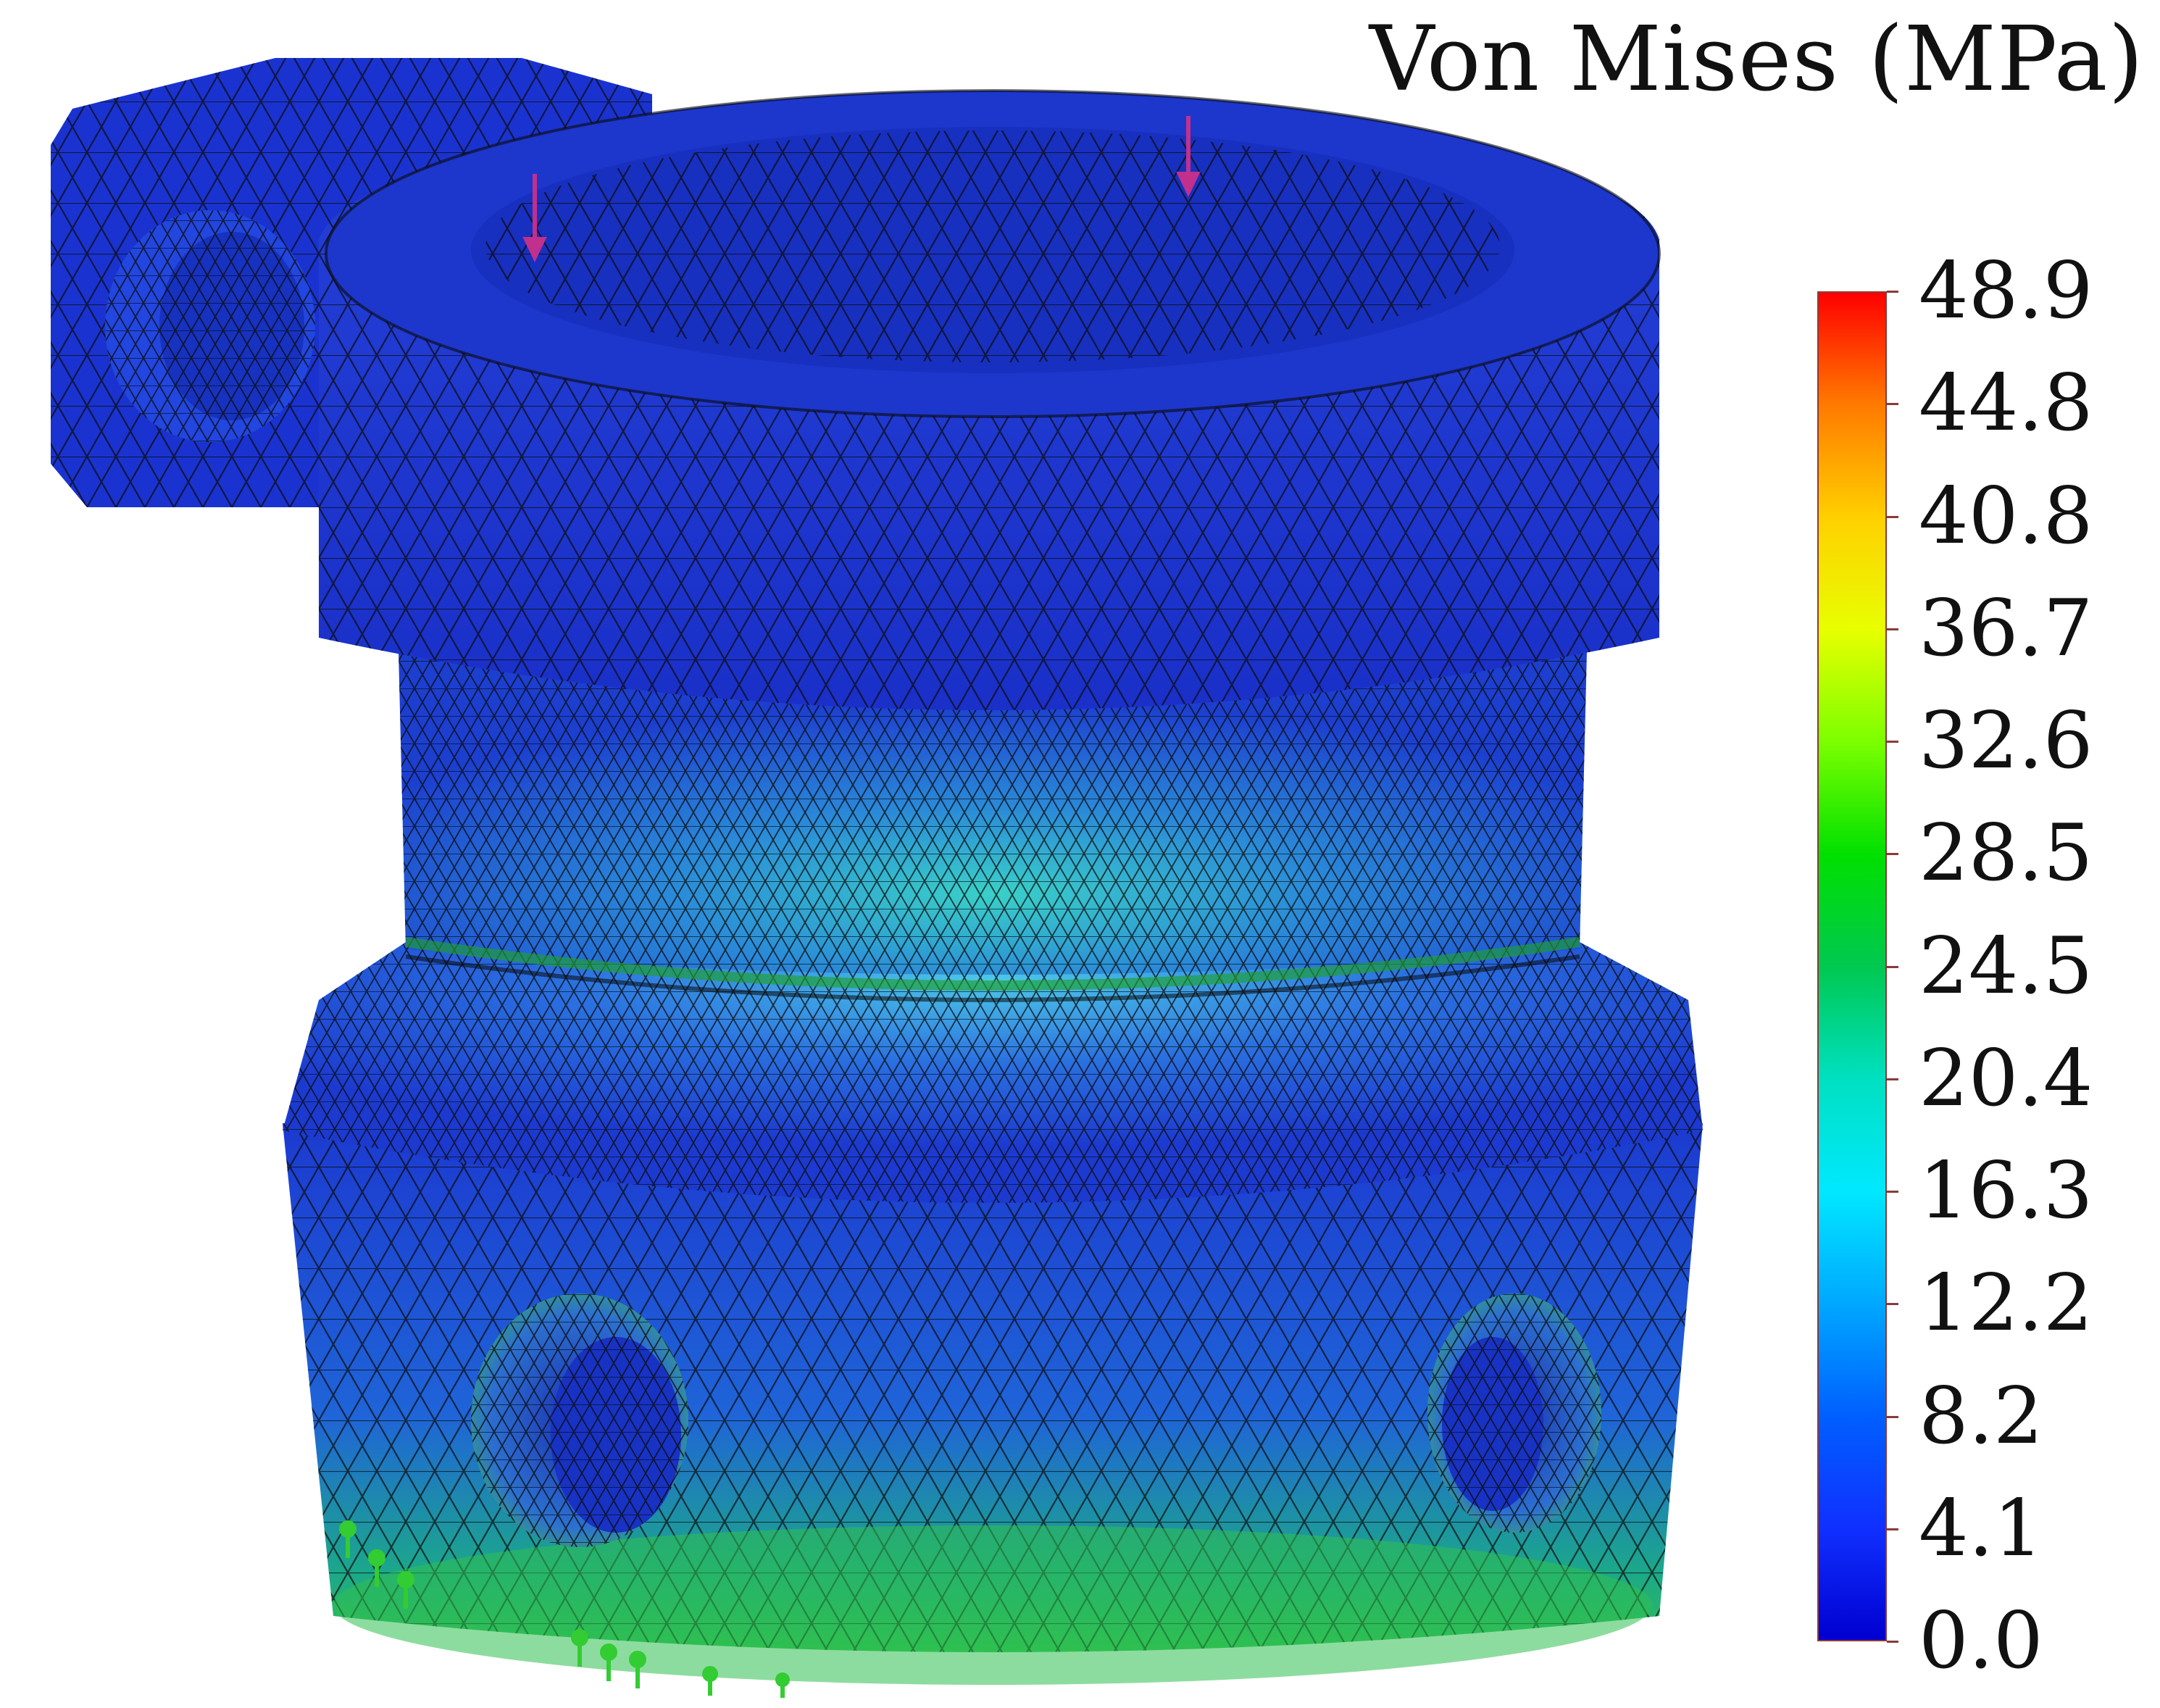 This screenshot has width=2160, height=1708. What do you see at coordinates (1981, 1528) in the screenshot?
I see `colorbar-tick-label: 4.1` at bounding box center [1981, 1528].